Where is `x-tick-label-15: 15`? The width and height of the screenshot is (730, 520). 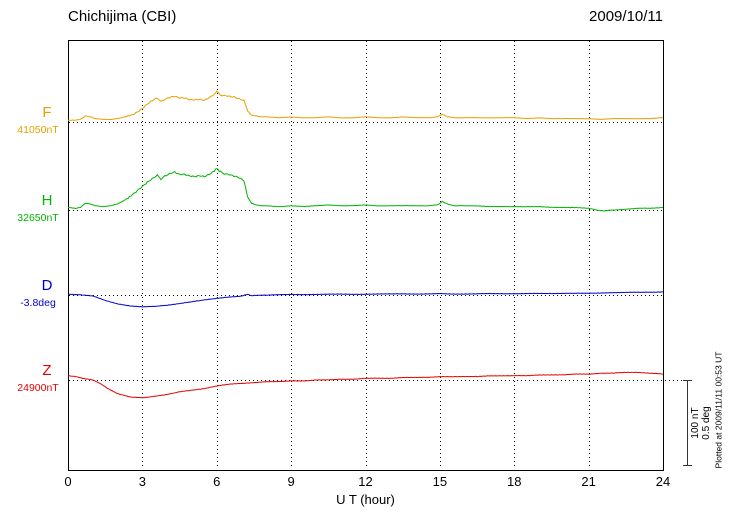 x-tick-label-15: 15 is located at coordinates (440, 481).